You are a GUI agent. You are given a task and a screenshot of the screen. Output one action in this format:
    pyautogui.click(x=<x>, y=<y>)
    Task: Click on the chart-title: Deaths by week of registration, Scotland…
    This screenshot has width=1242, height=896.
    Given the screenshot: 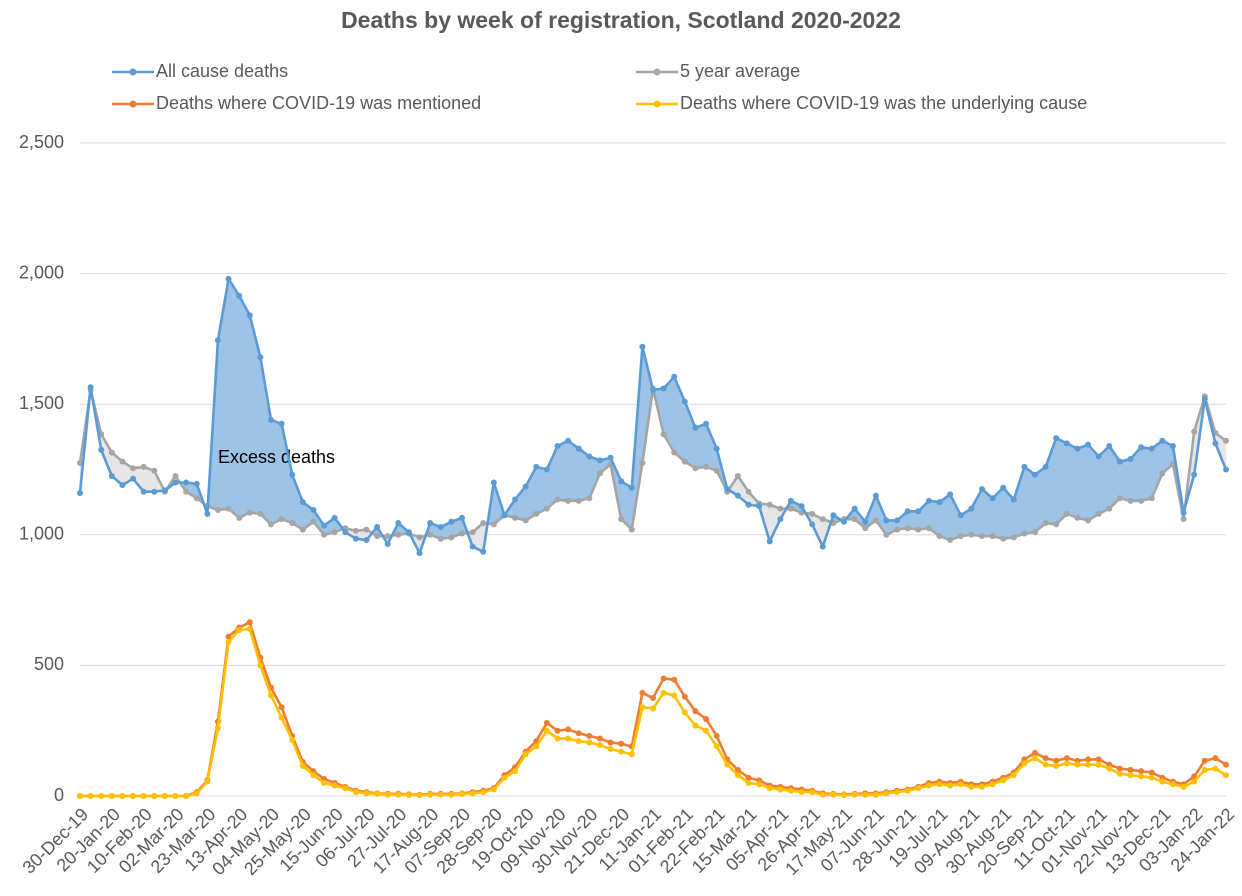 What is the action you would take?
    pyautogui.click(x=621, y=20)
    